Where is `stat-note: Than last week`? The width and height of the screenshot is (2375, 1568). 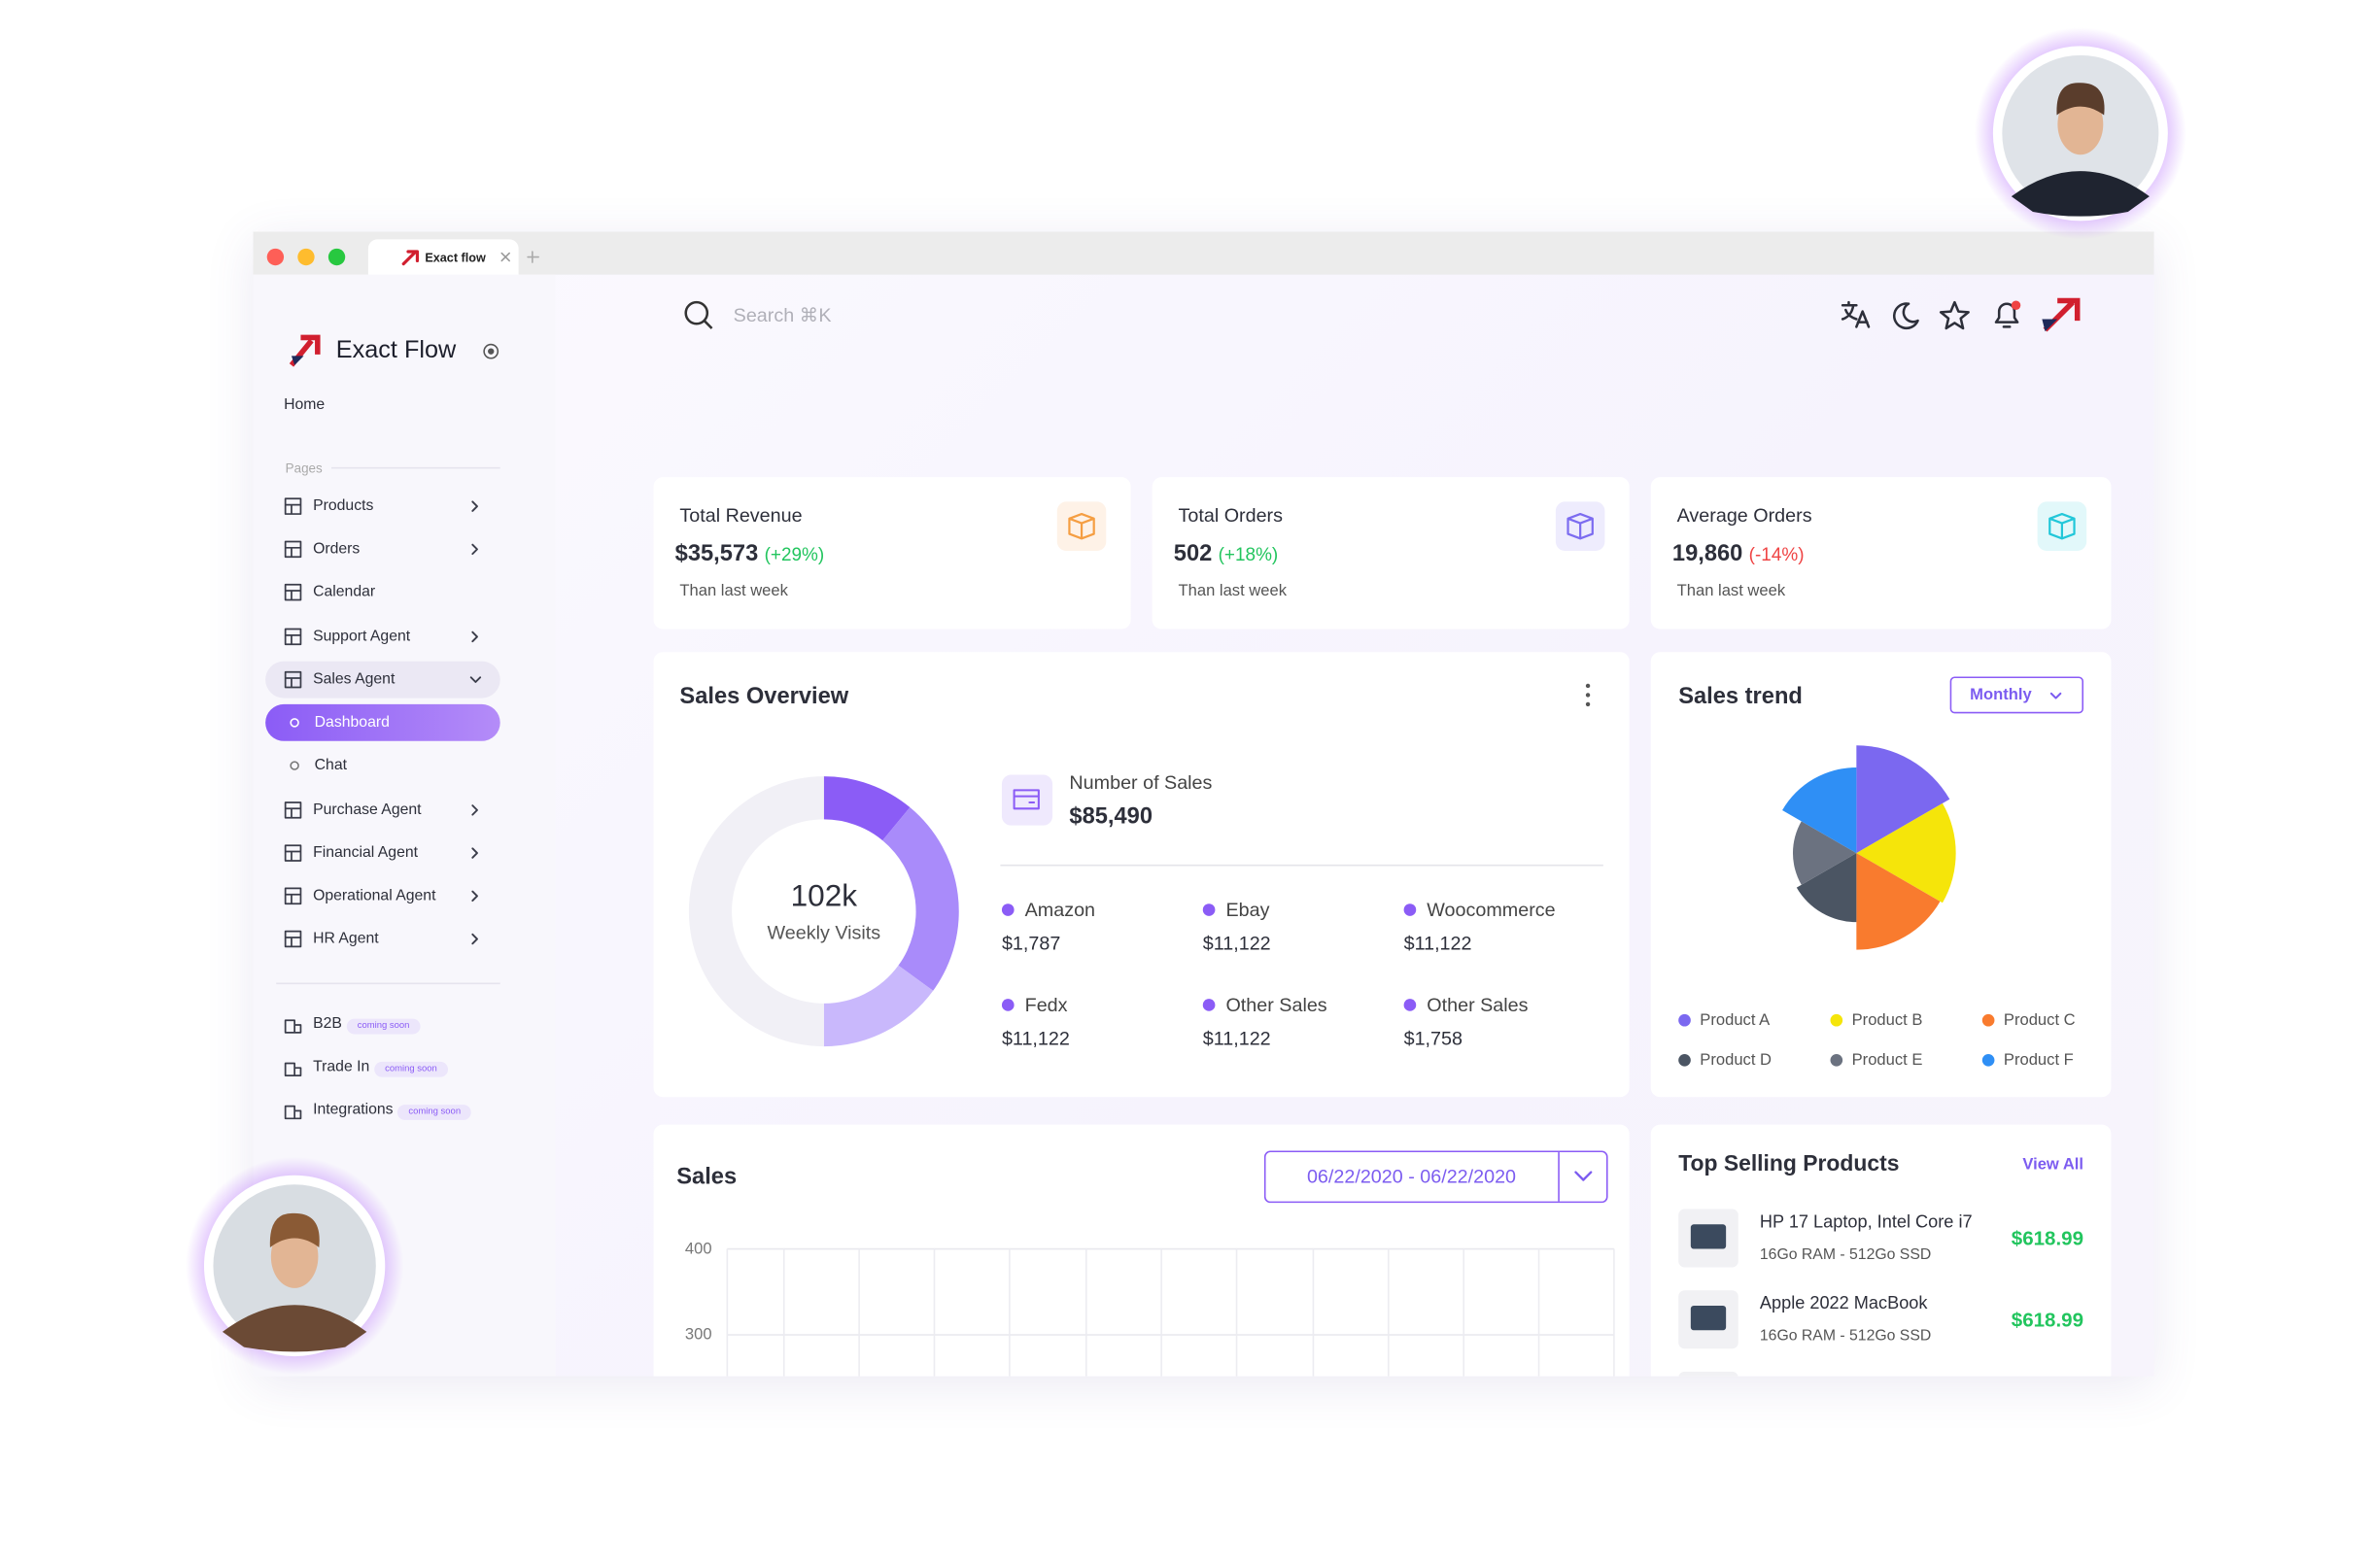
stat-note: Than last week is located at coordinates (1731, 590).